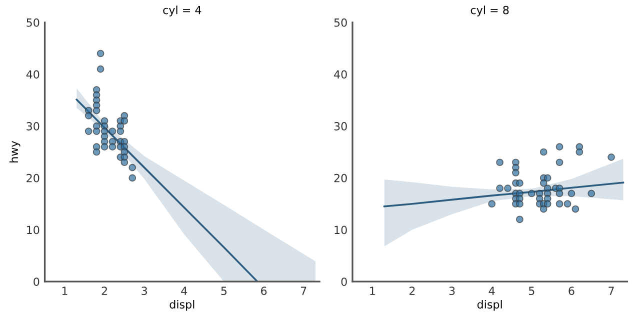  I want to click on chart-title: cyl = 4, so click(182, 11).